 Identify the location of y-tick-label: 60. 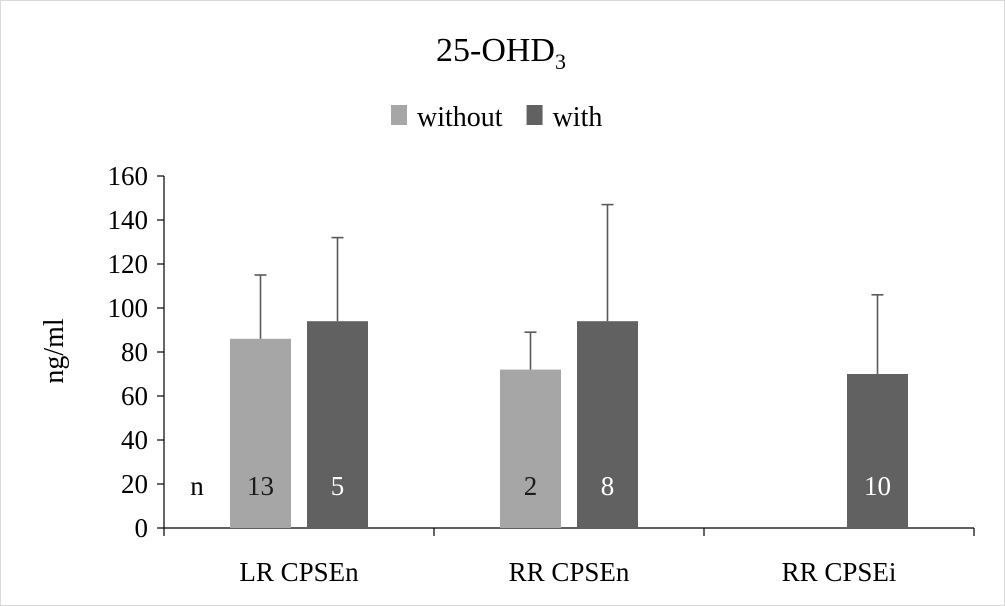
(134, 396).